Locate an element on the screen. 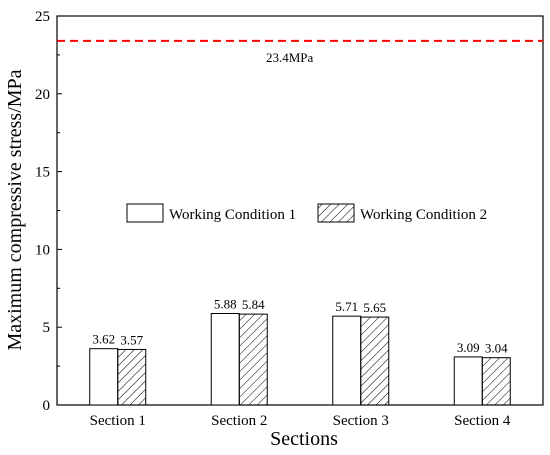 This screenshot has width=550, height=455. y-tick-label: 5 is located at coordinates (47, 328).